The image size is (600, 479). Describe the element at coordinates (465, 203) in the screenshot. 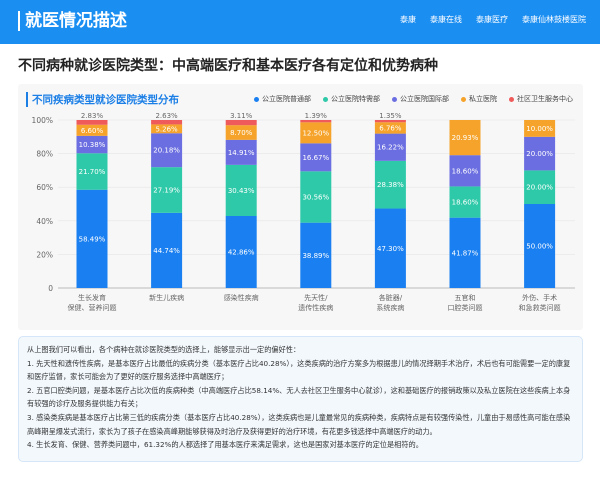

I see `data-label: 18.60%` at that location.